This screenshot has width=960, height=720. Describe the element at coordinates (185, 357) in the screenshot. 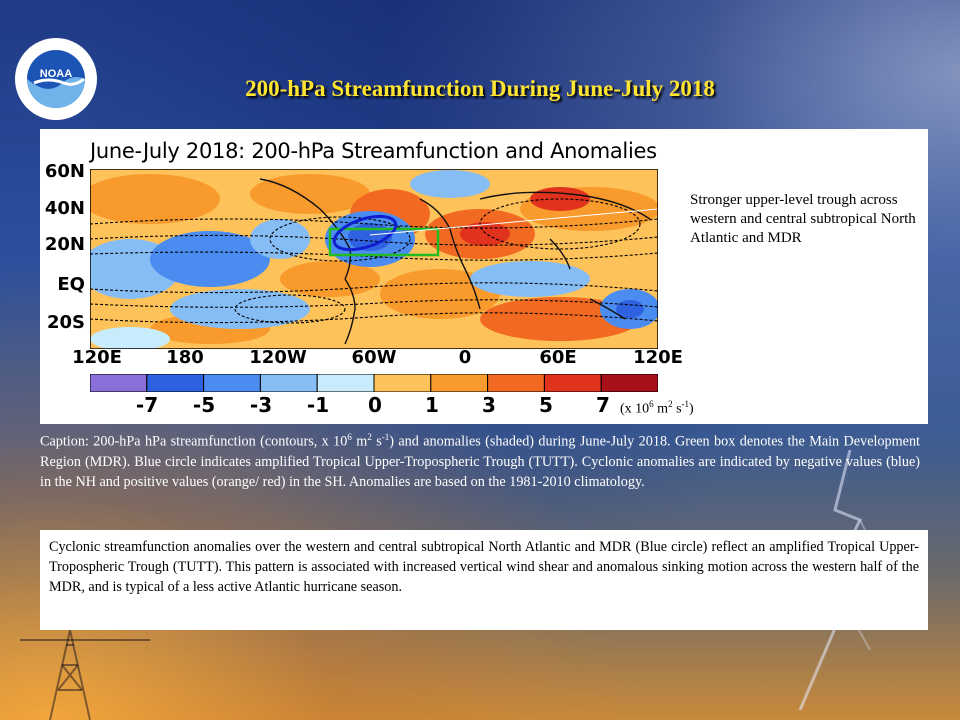

I see `lon-tick-label: 180` at that location.